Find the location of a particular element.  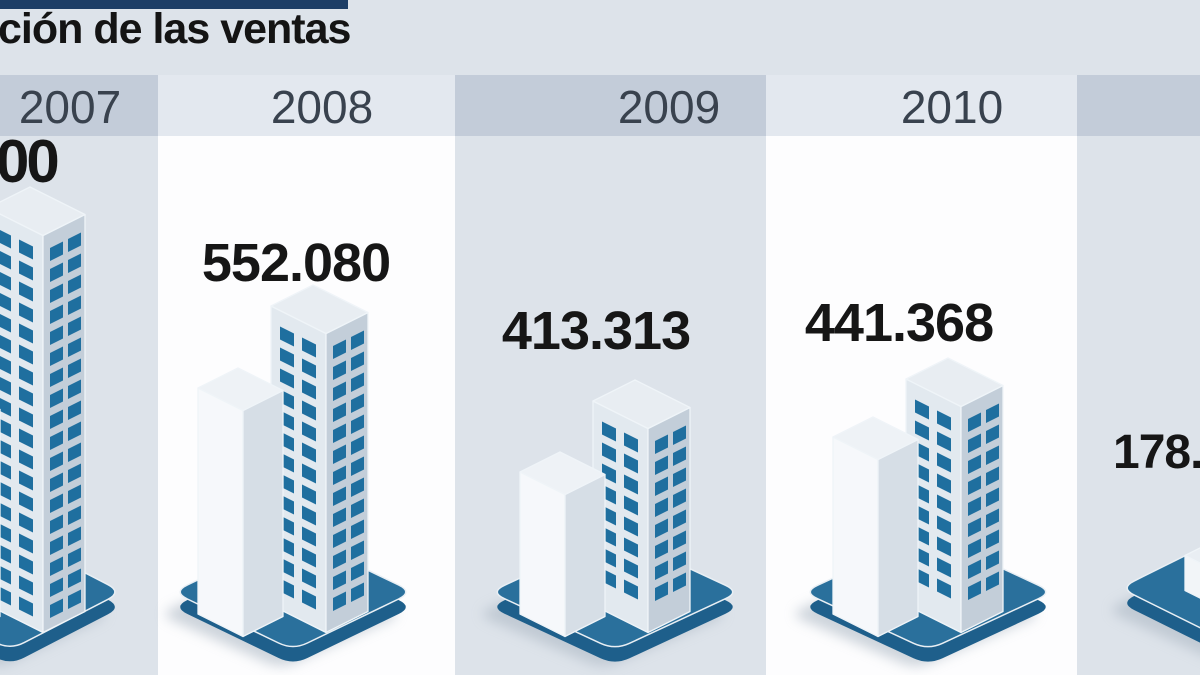

year-band-2010 is located at coordinates (921, 105).